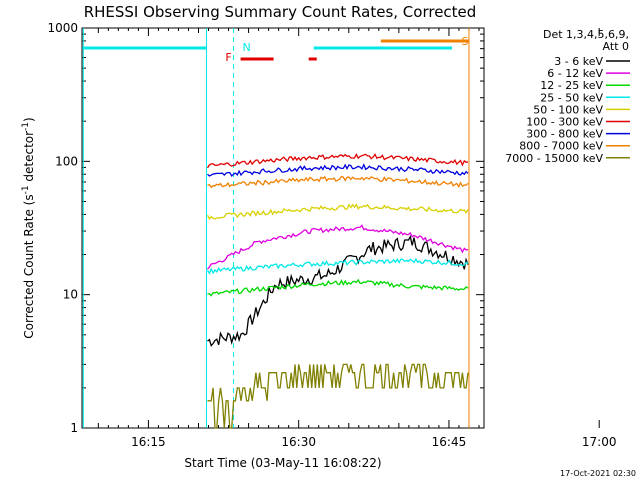  What do you see at coordinates (554, 158) in the screenshot?
I see `legend-label: 7000 - 15000 keV` at bounding box center [554, 158].